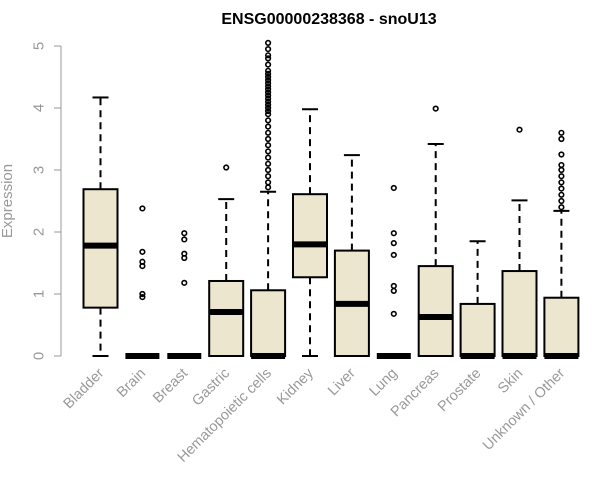 The height and width of the screenshot is (500, 600). I want to click on chart-title: ENSG00000238368 - snoU13, so click(328, 19).